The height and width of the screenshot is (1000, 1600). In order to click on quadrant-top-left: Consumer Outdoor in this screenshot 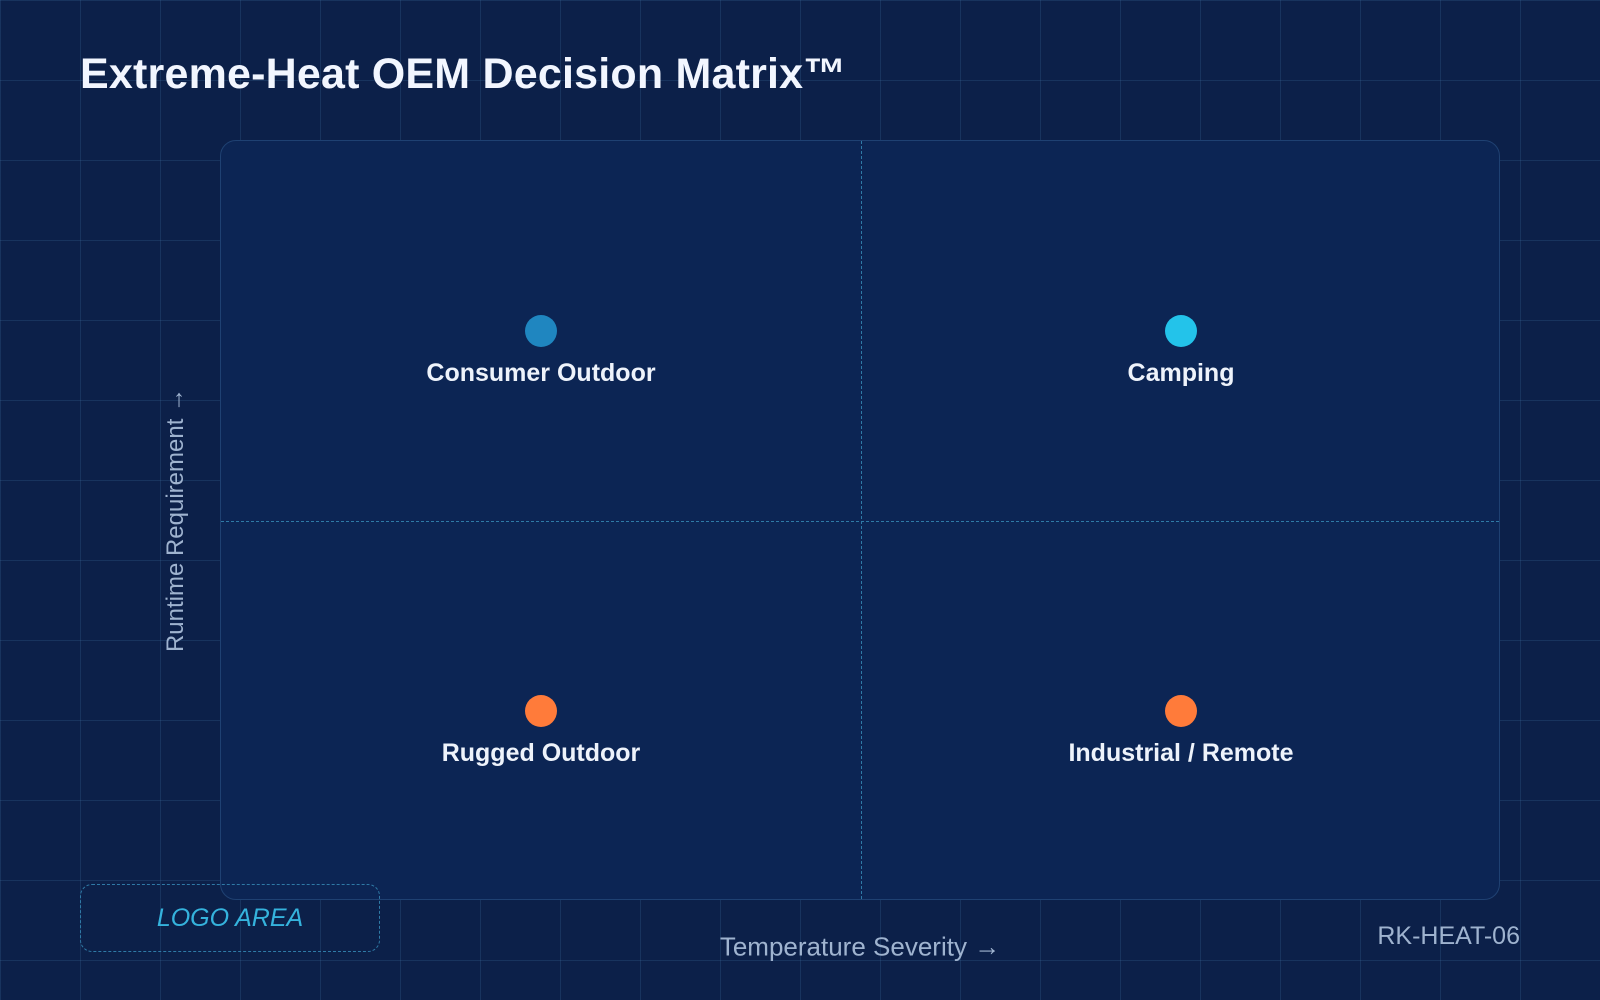, I will do `click(541, 351)`.